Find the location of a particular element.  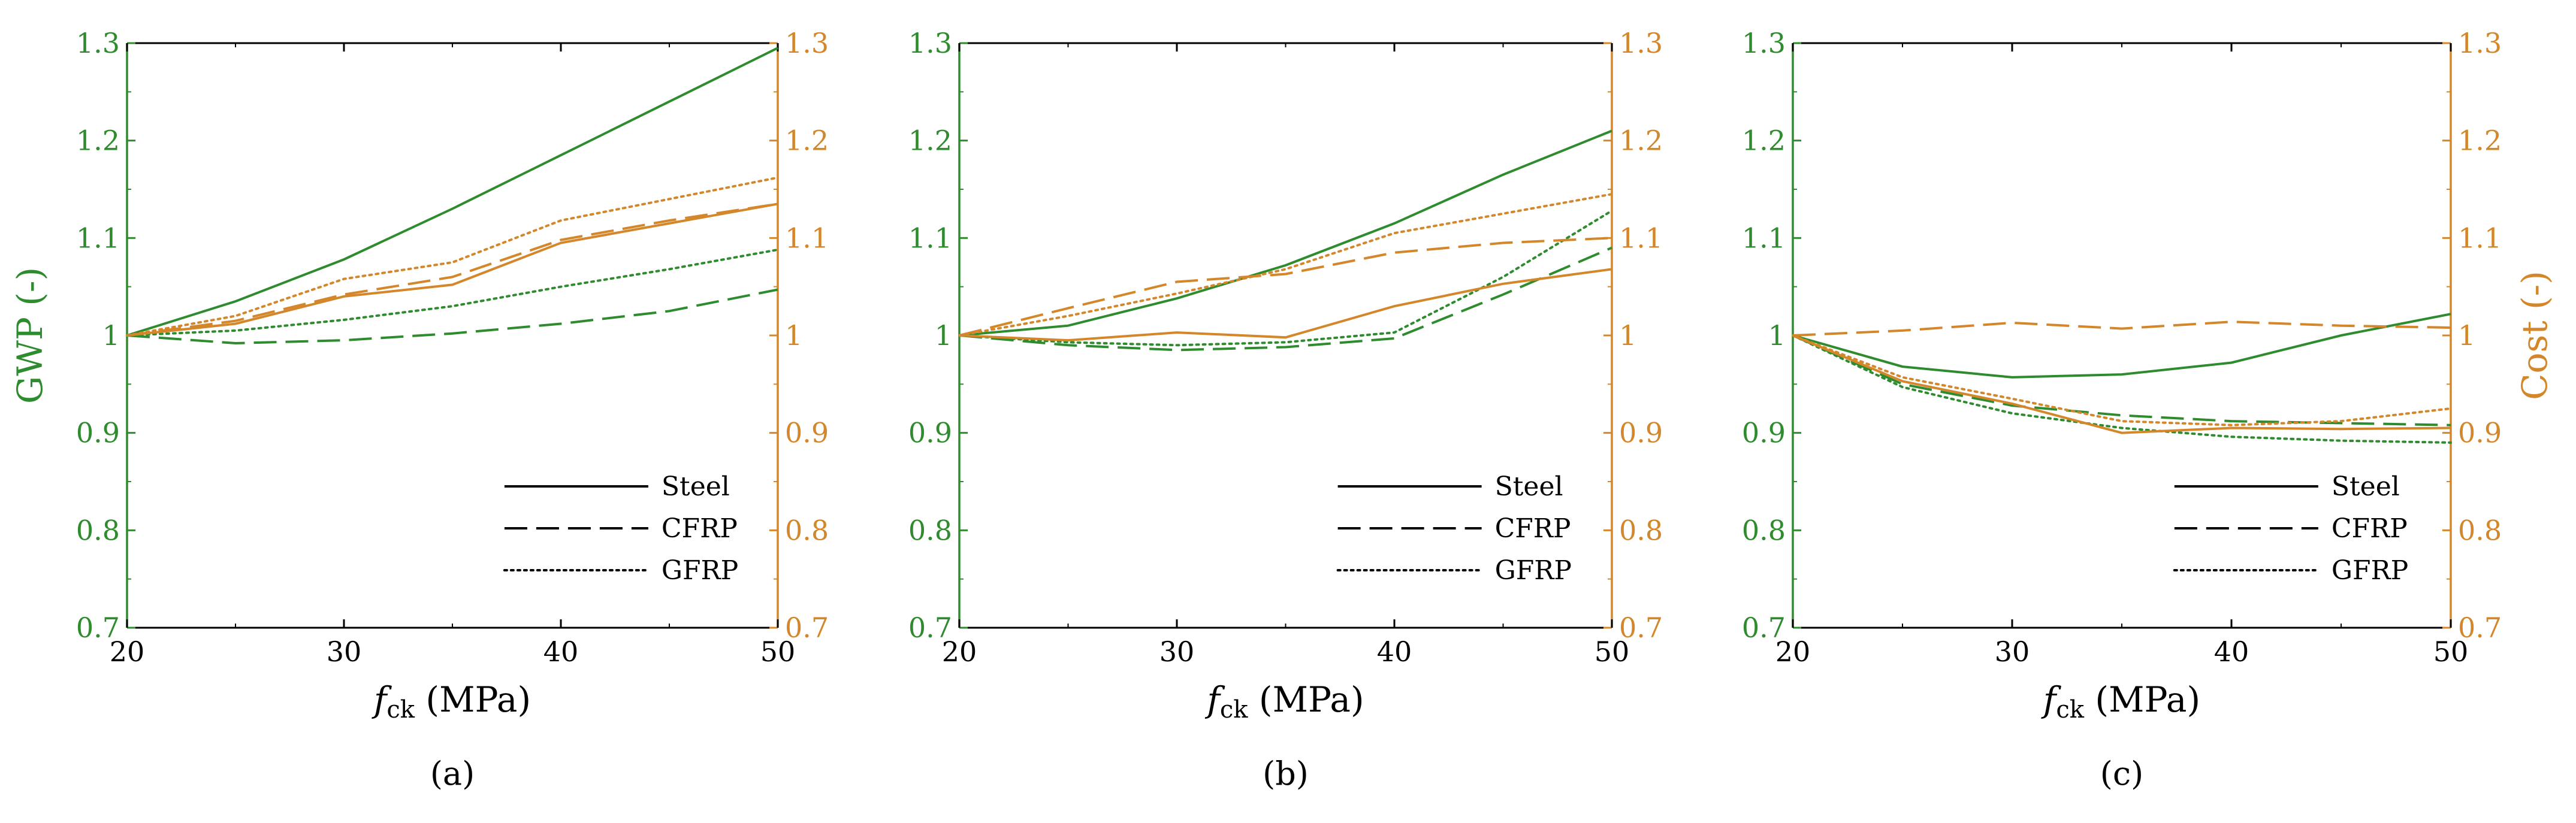

panel-label: (a) is located at coordinates (453, 773).